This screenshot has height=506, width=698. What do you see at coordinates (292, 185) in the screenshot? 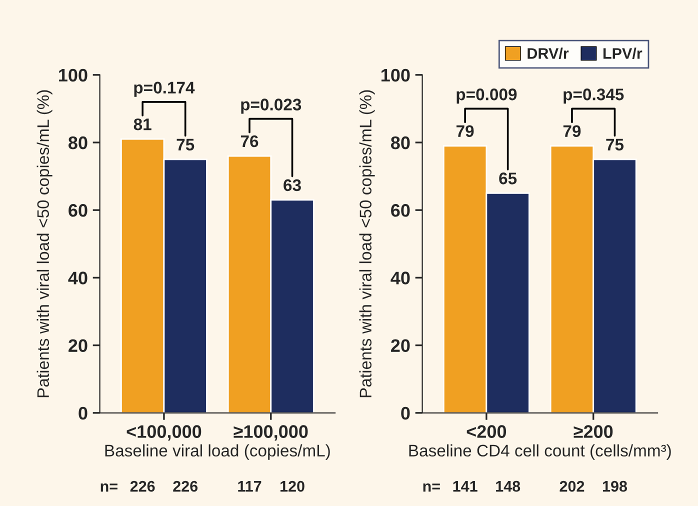
I see `data-label: 63` at bounding box center [292, 185].